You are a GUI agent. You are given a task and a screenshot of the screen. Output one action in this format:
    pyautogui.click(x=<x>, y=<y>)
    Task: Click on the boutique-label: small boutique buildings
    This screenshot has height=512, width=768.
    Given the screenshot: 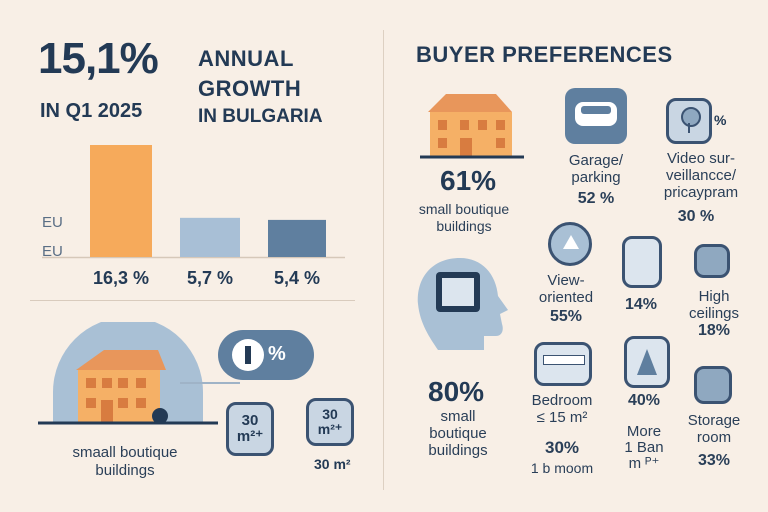 What is the action you would take?
    pyautogui.click(x=464, y=218)
    